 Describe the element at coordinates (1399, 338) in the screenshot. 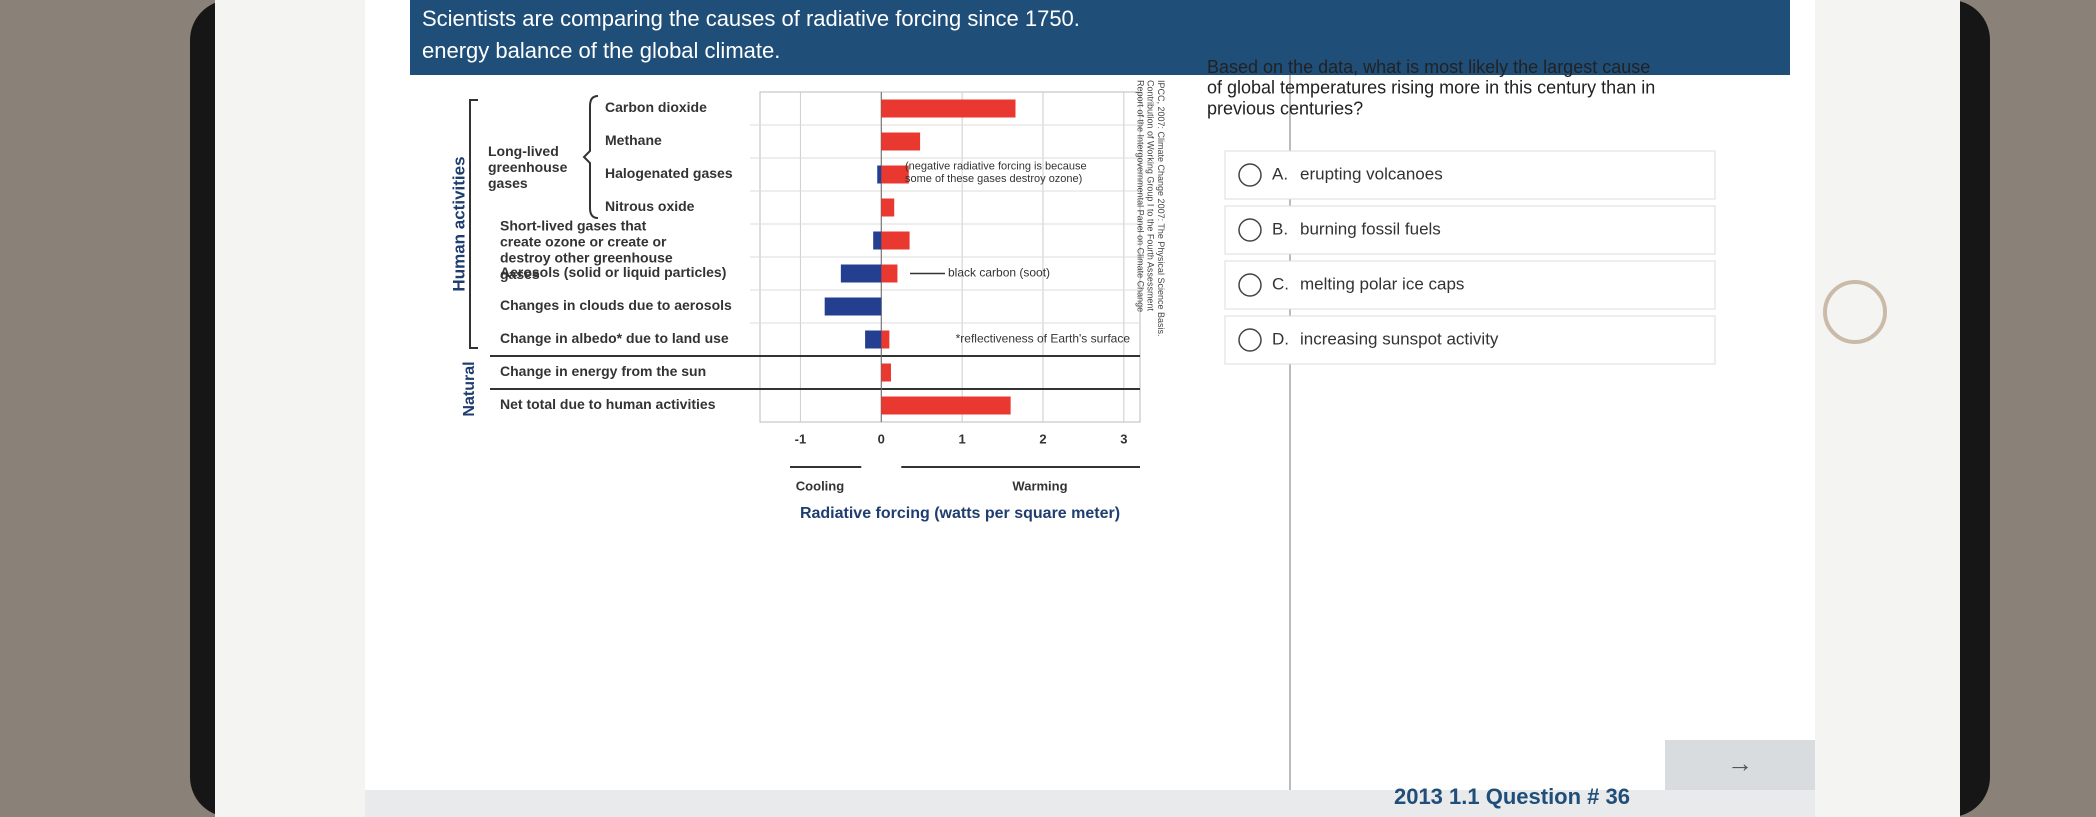

I see `option-text: increasing sunspot activity` at that location.